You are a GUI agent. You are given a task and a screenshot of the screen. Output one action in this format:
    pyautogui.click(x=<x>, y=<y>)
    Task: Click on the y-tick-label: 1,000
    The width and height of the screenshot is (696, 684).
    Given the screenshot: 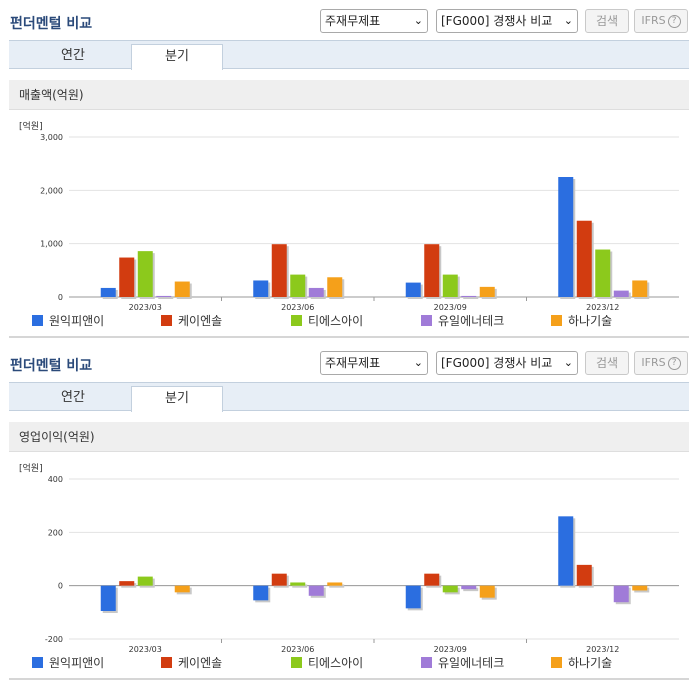 What is the action you would take?
    pyautogui.click(x=51, y=244)
    